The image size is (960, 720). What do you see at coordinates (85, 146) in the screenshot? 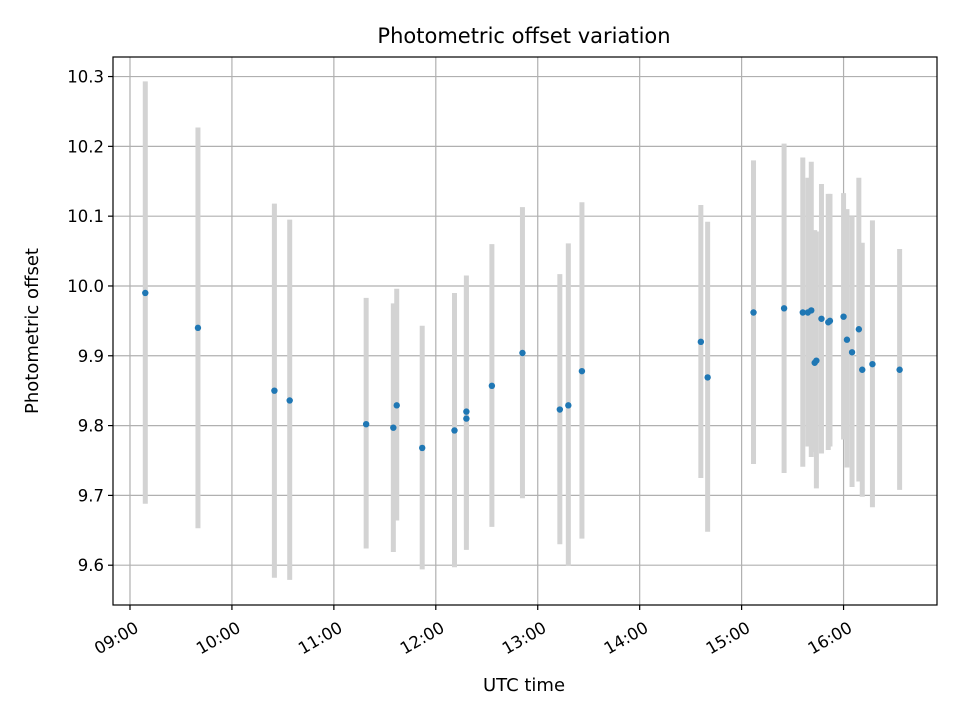
I see `y-tick-label: 10.2` at bounding box center [85, 146].